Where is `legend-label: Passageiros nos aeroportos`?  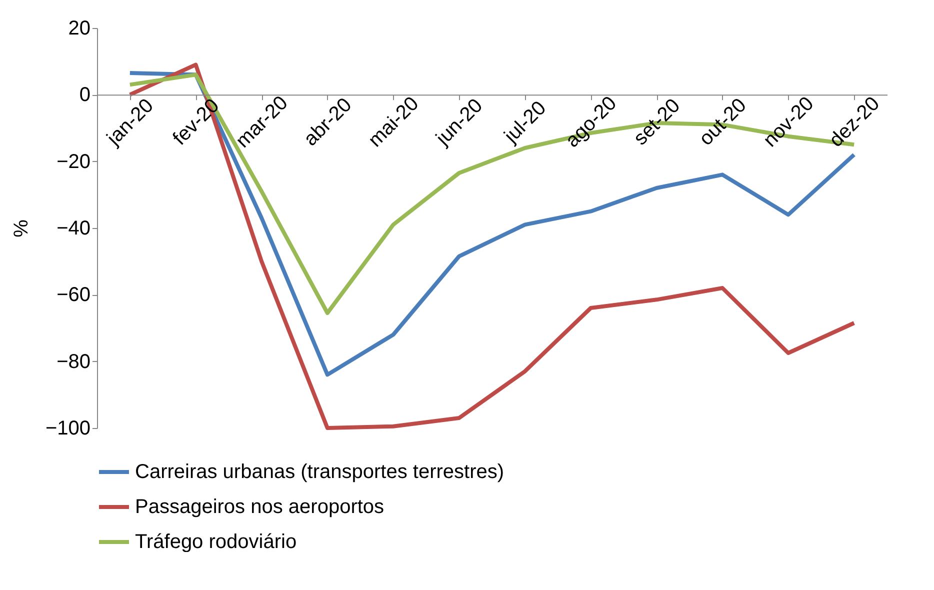
legend-label: Passageiros nos aeroportos is located at coordinates (259, 507).